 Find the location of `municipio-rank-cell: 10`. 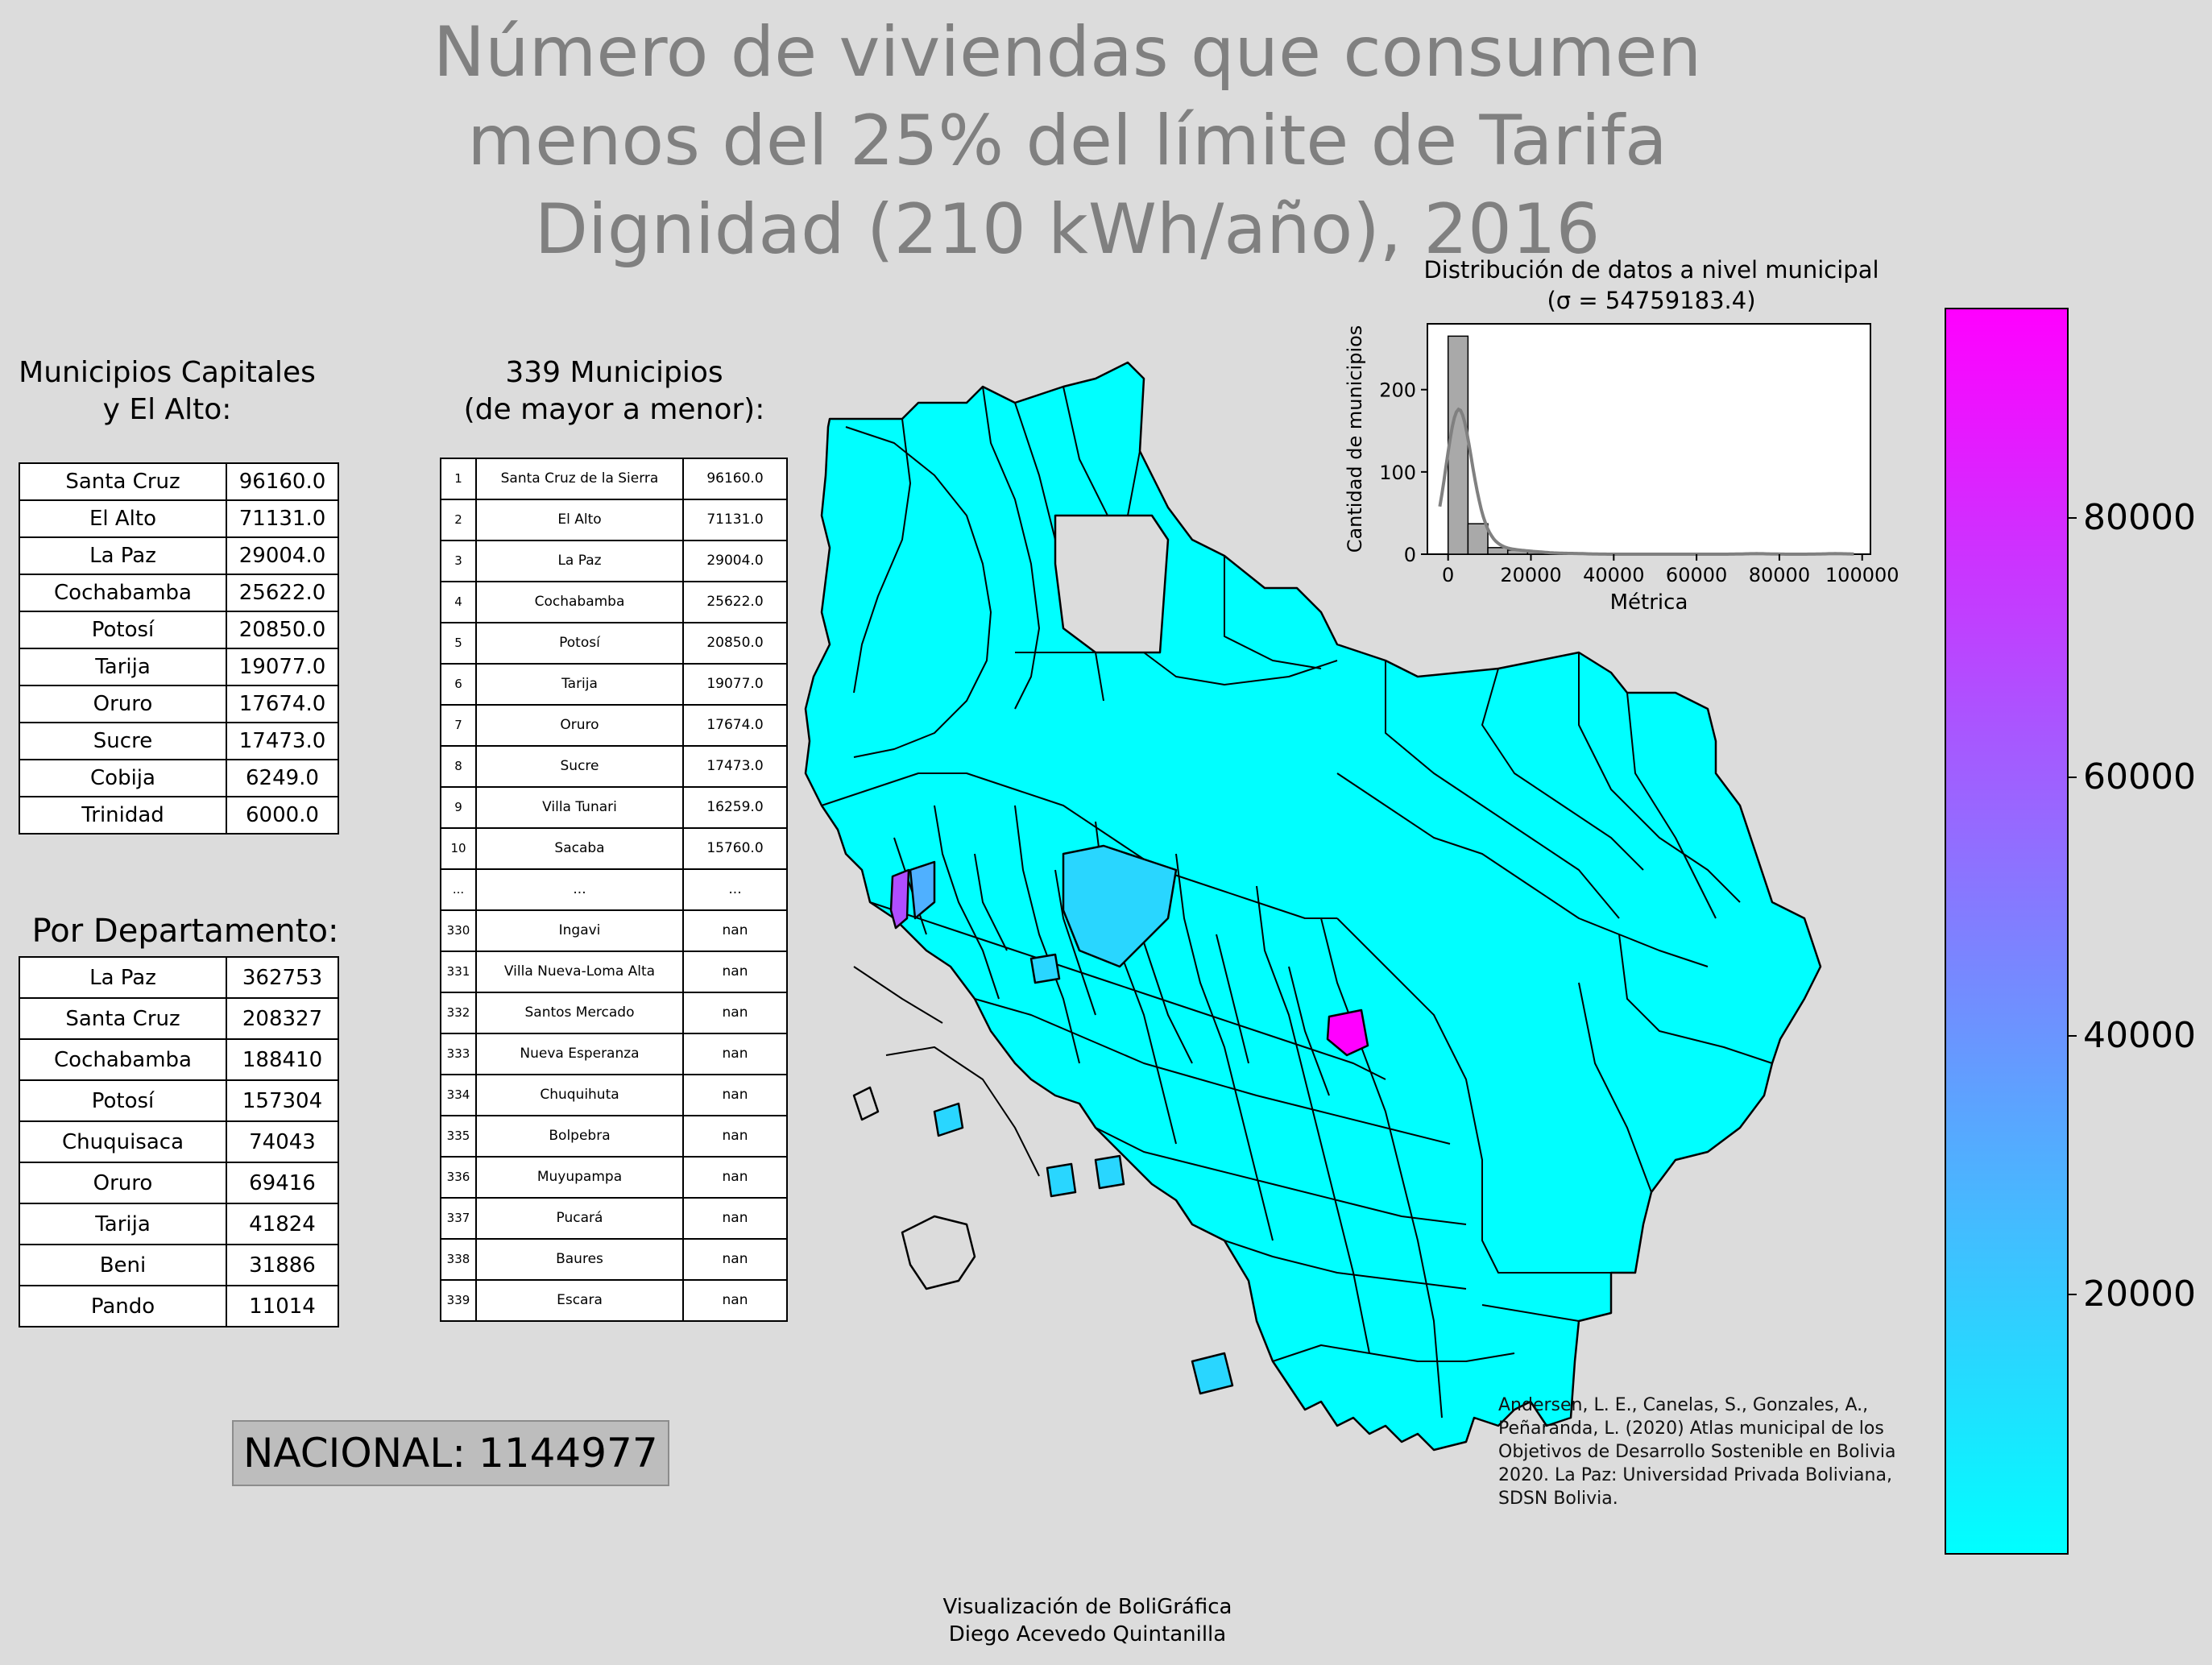

municipio-rank-cell: 10 is located at coordinates (458, 848).